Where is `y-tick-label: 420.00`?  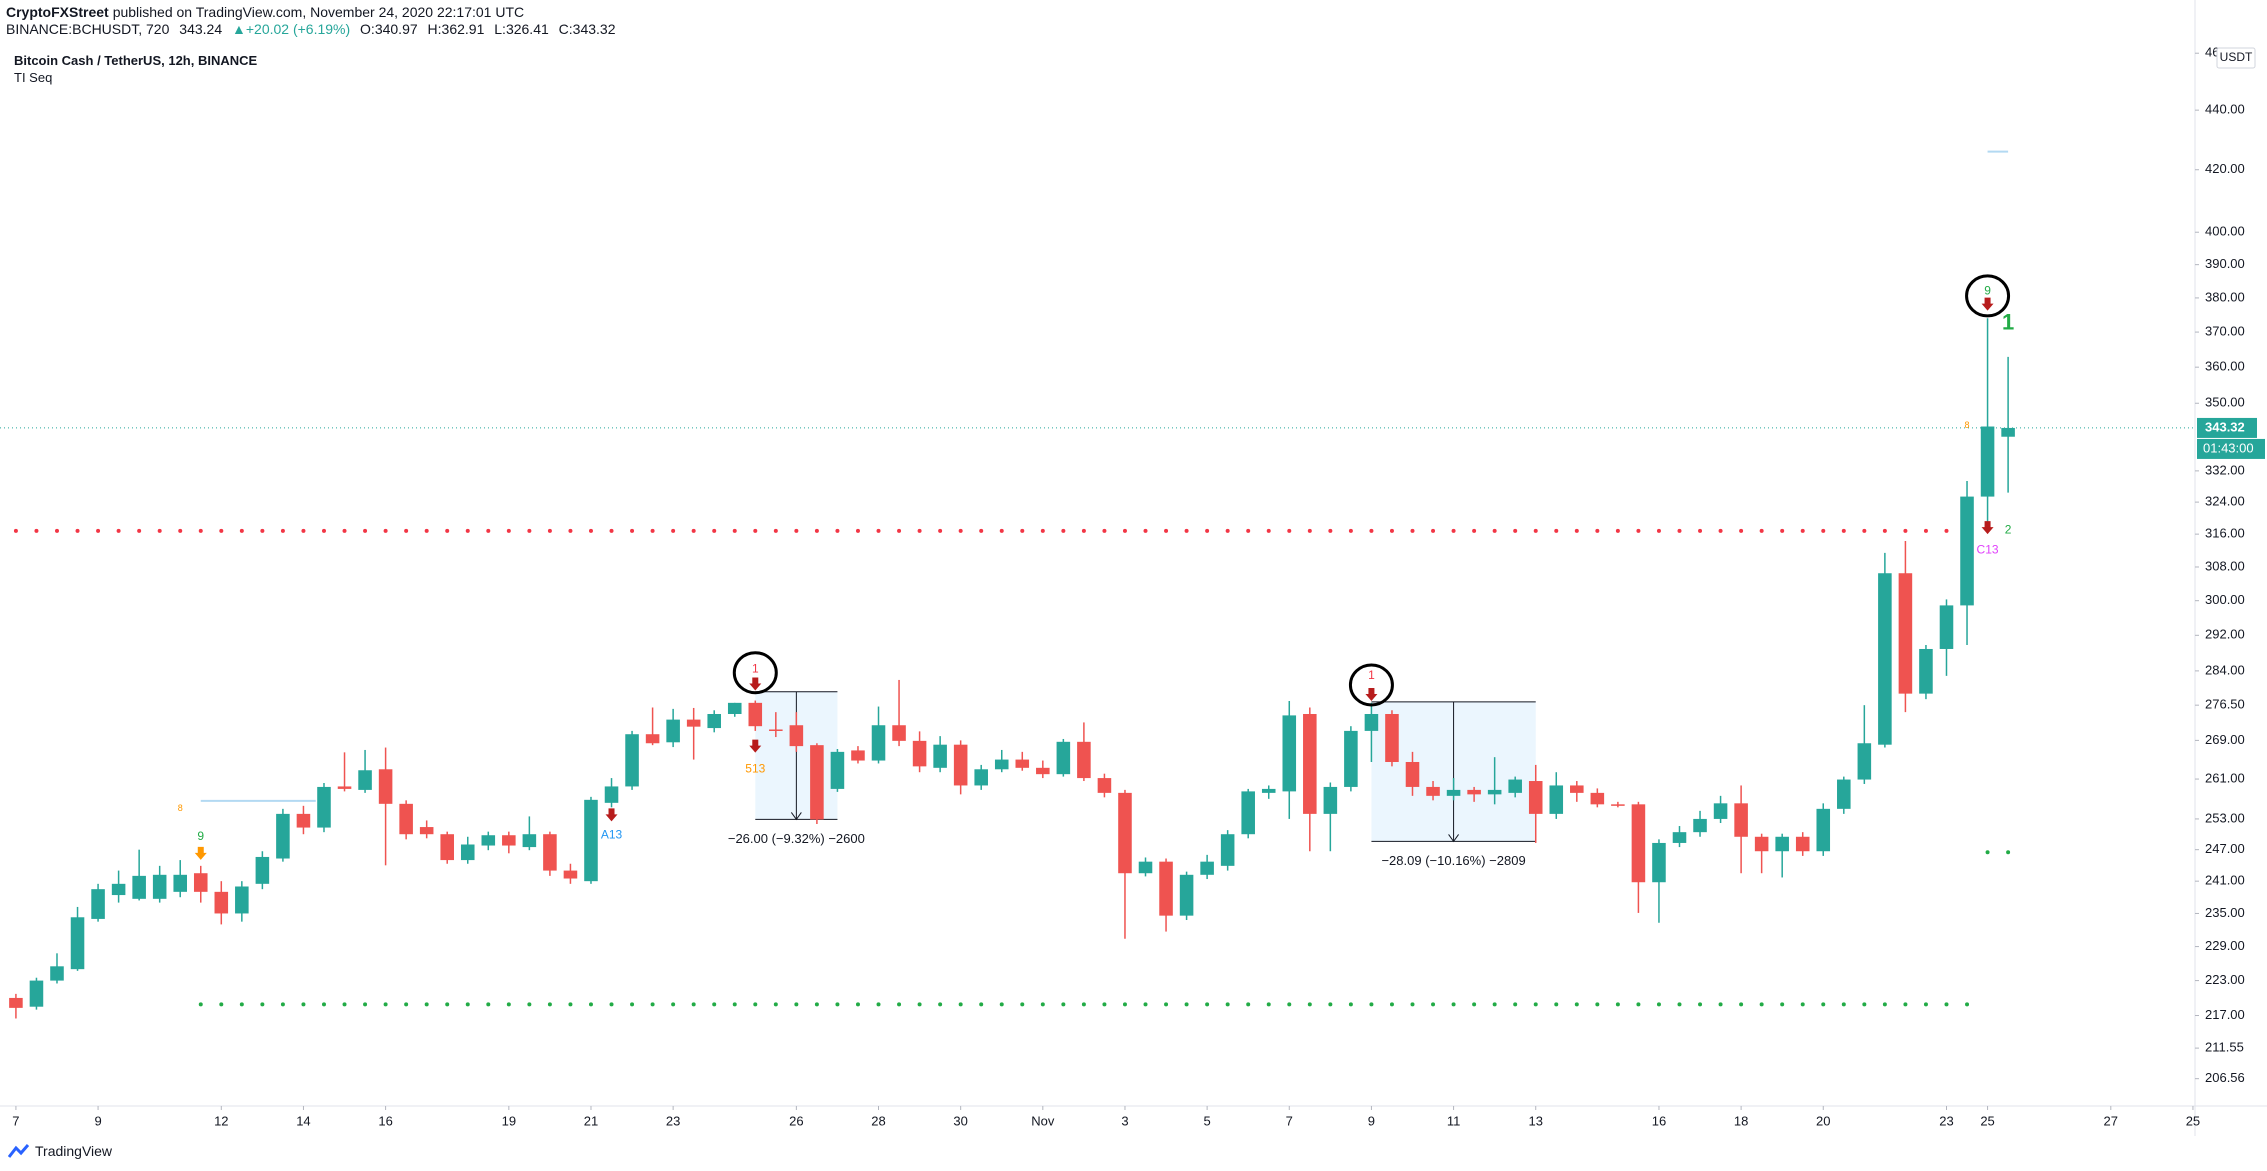
y-tick-label: 420.00 is located at coordinates (2225, 168).